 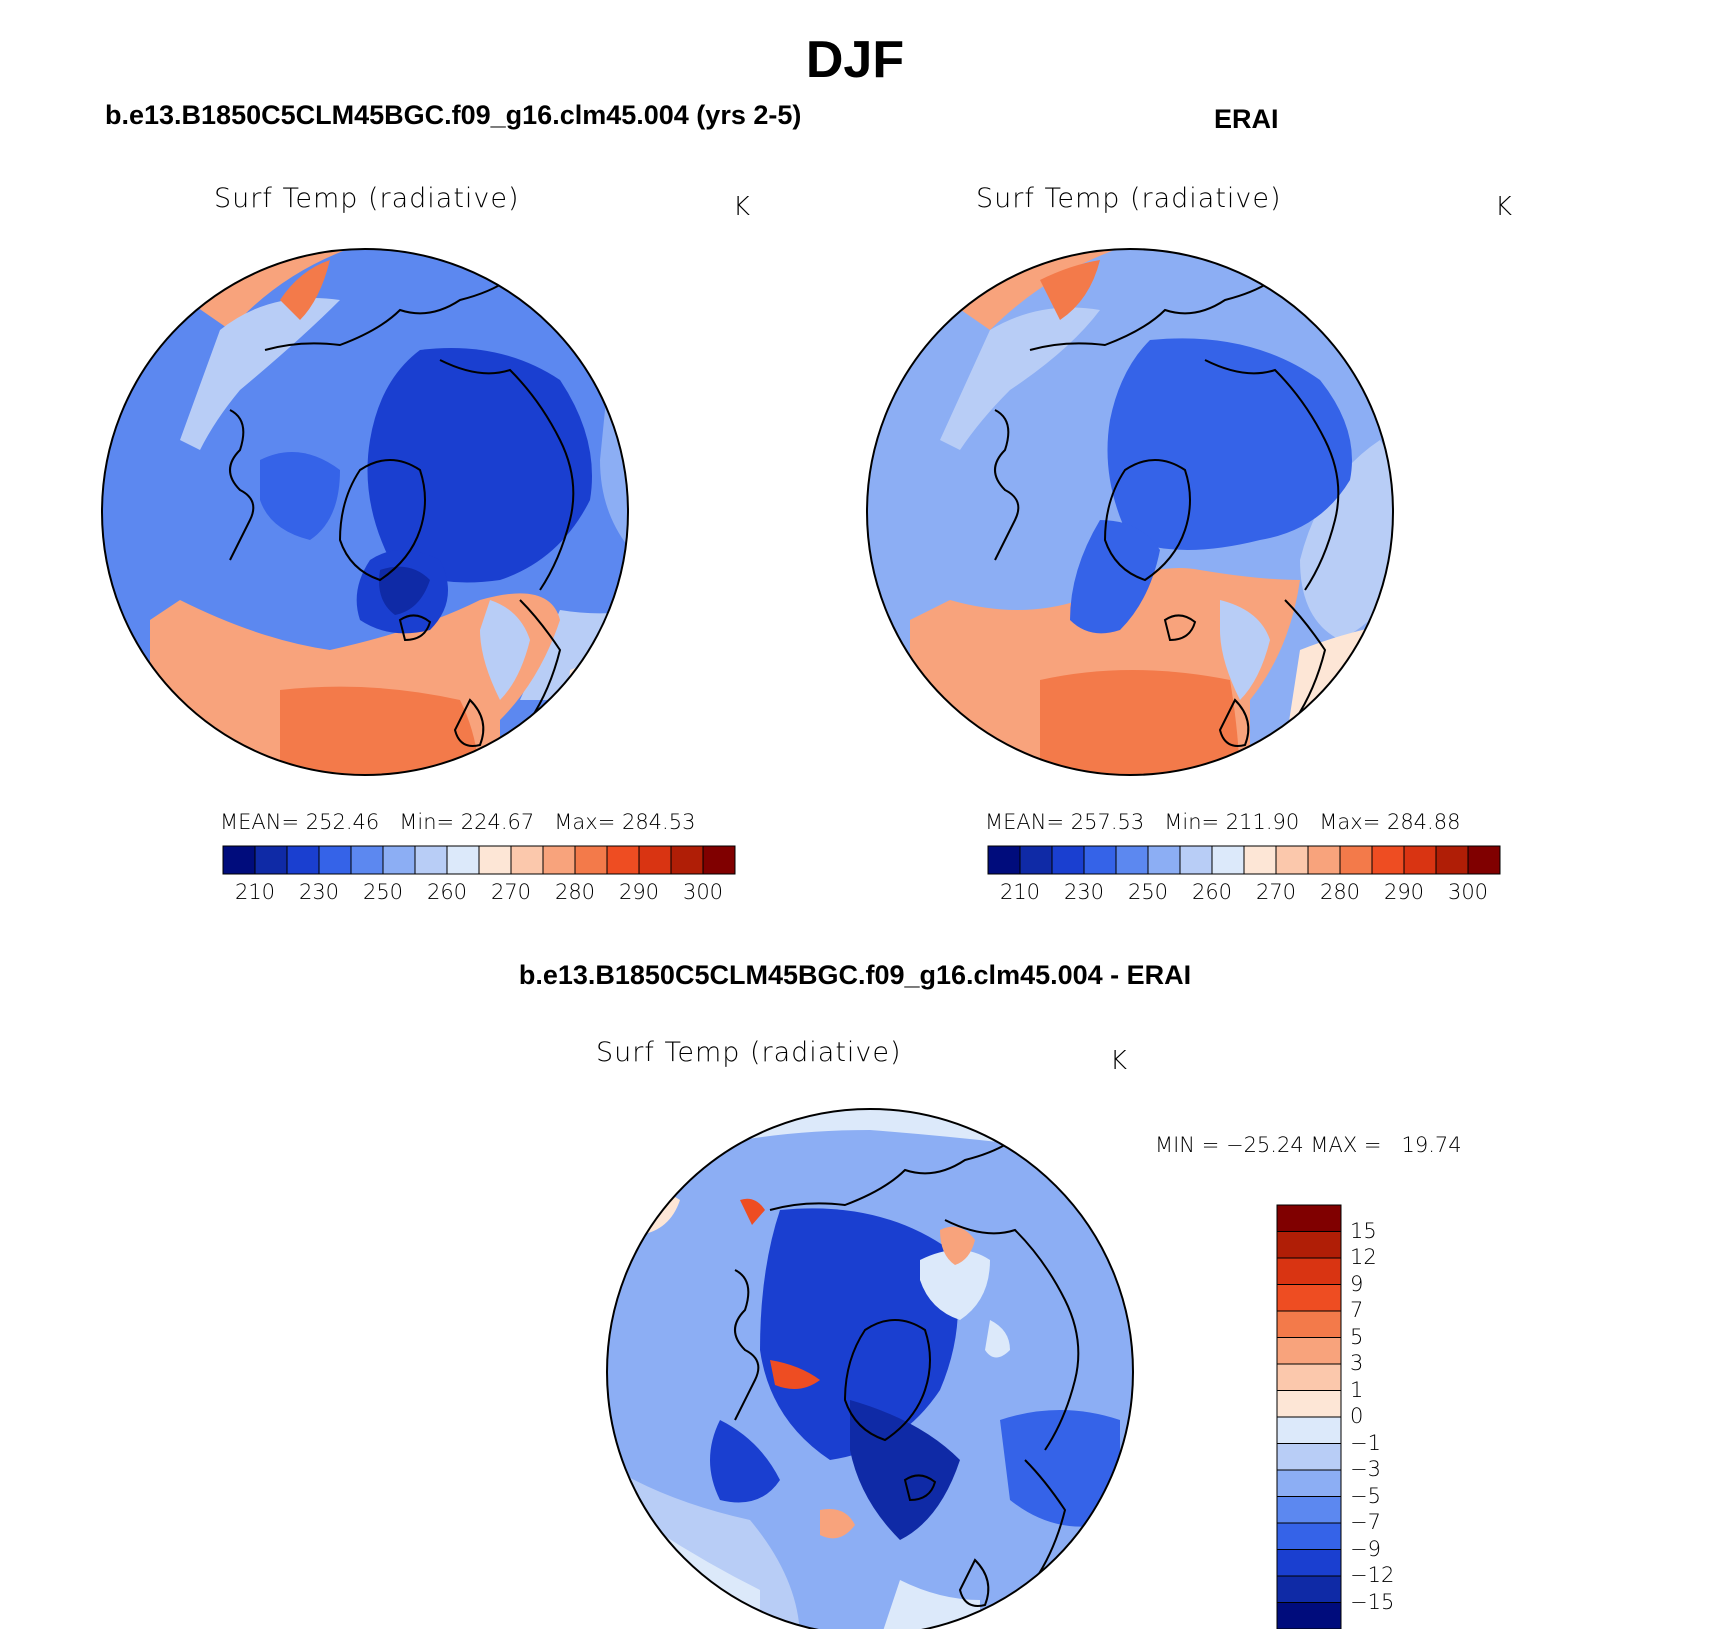 I want to click on colorbar-tick-label: −15, so click(x=1372, y=1602).